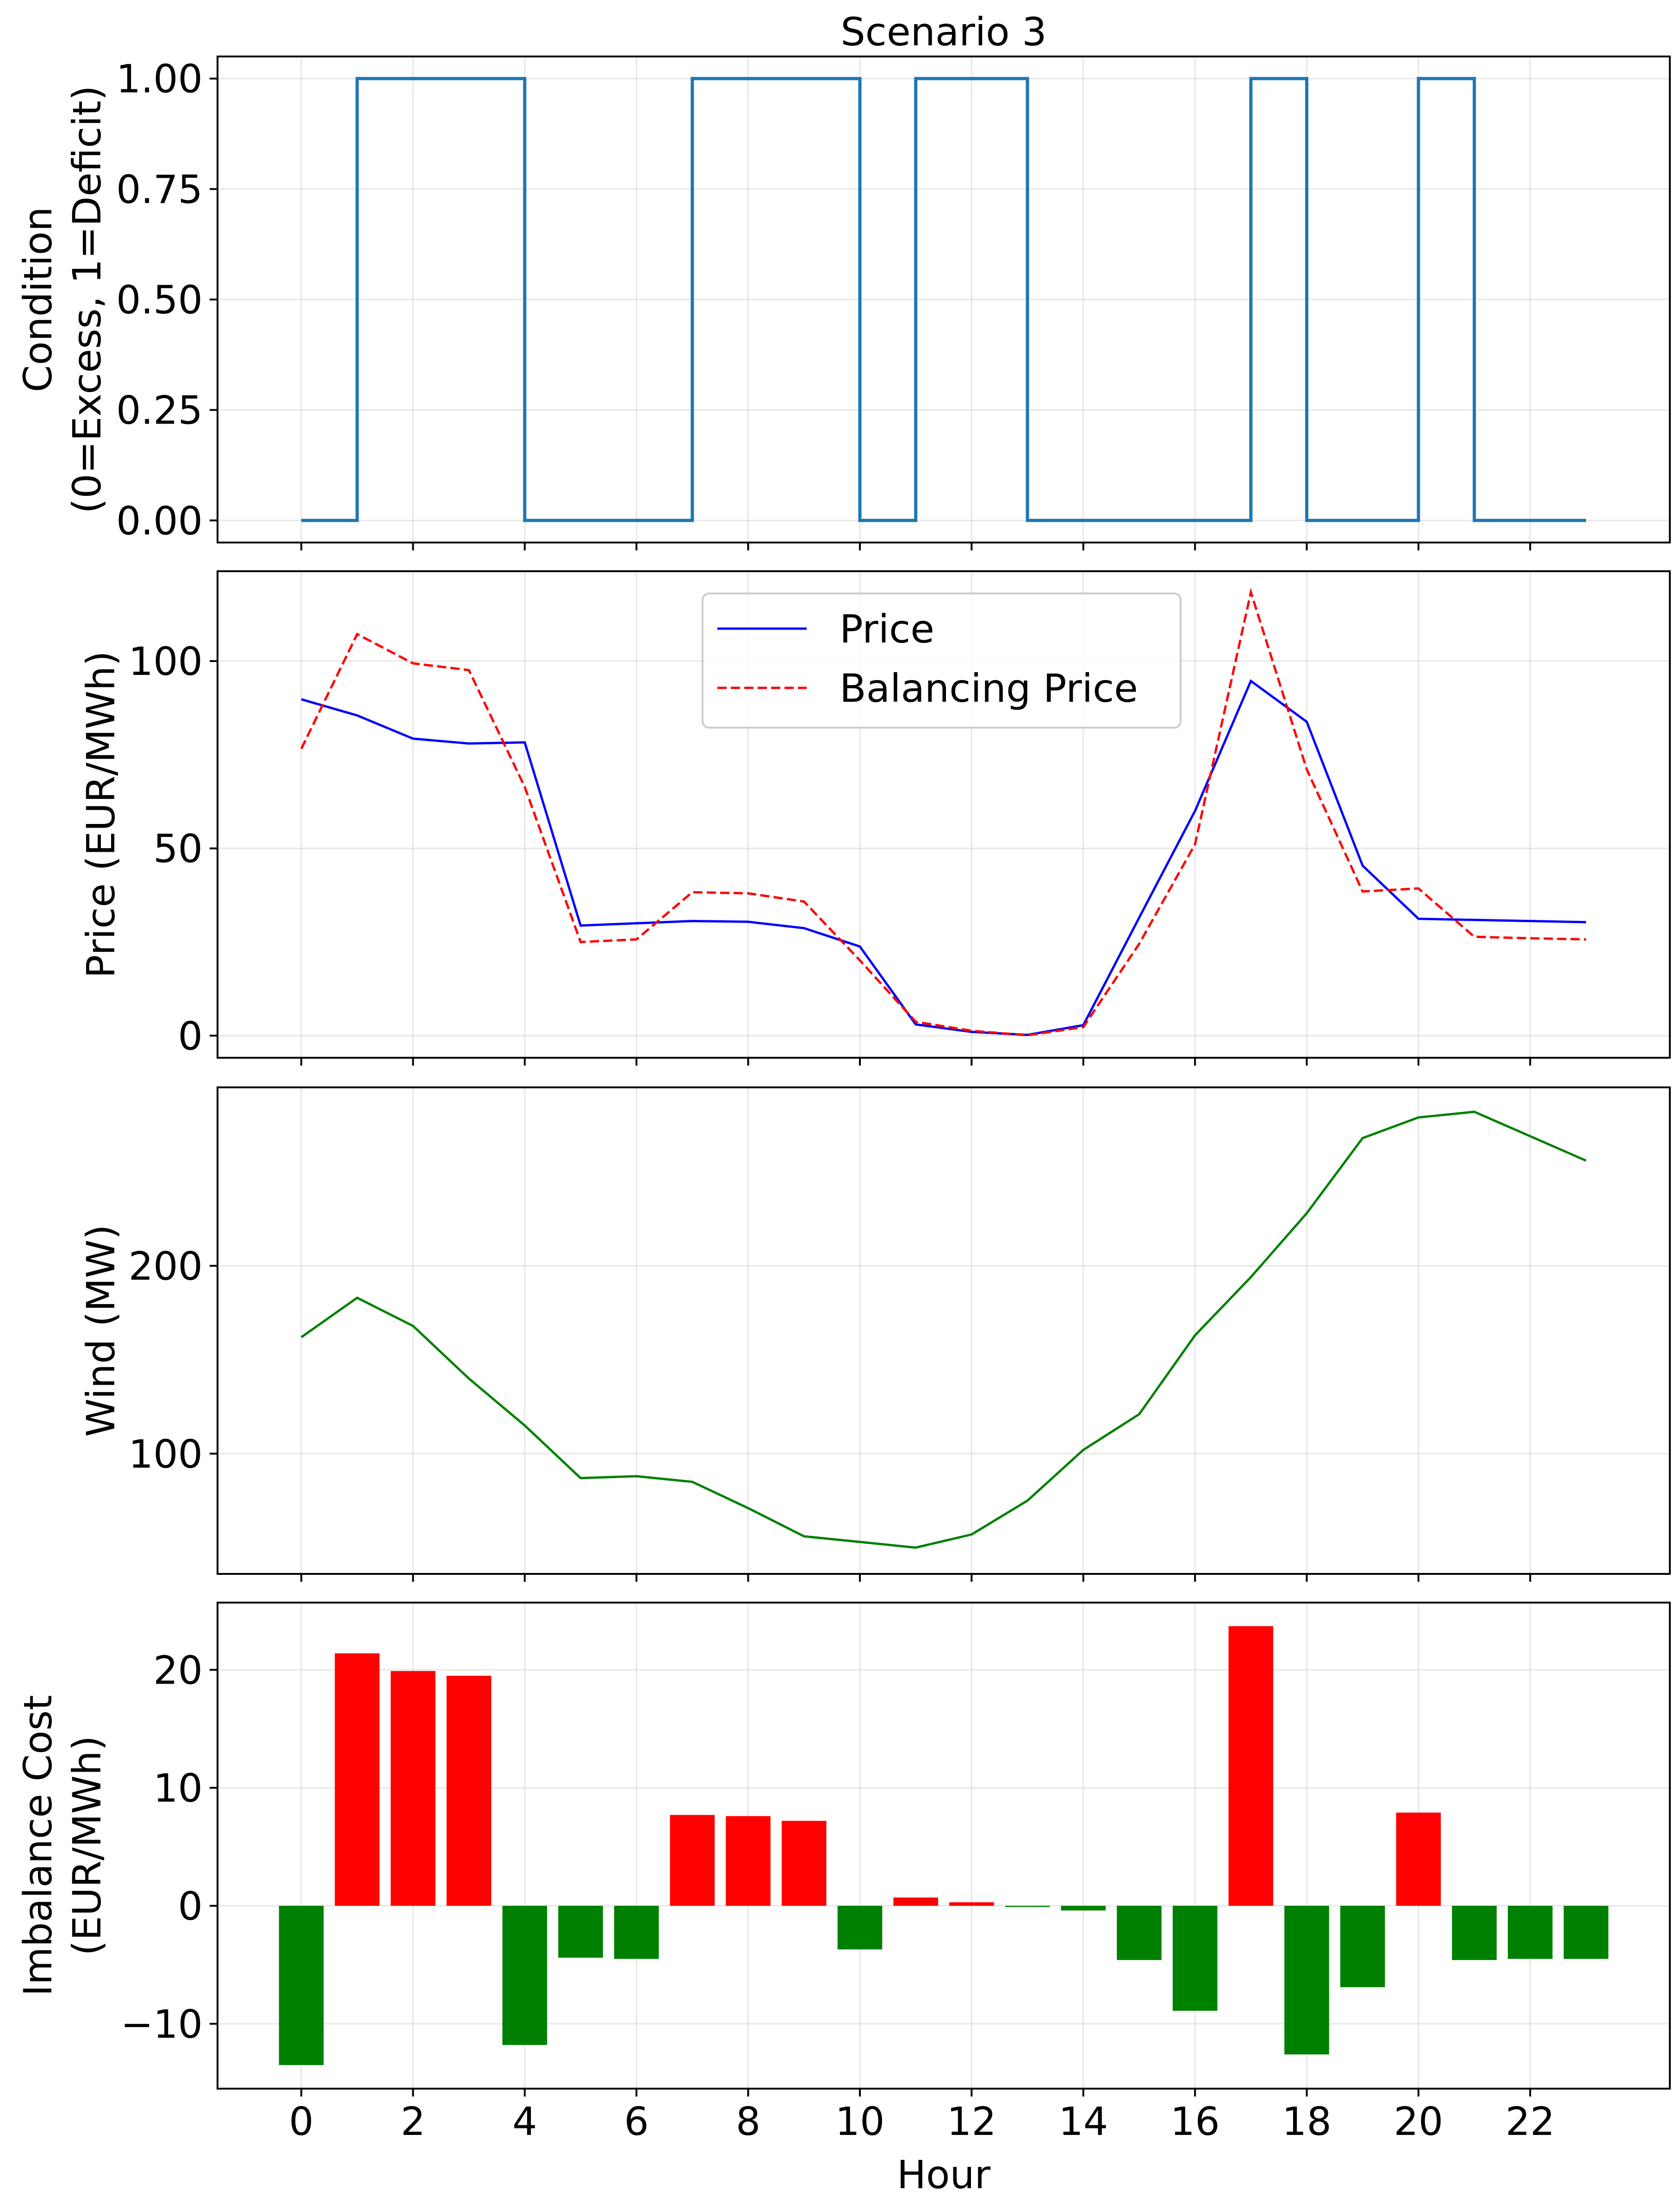 This screenshot has width=1680, height=2209. I want to click on y-tick-label: 20, so click(178, 1670).